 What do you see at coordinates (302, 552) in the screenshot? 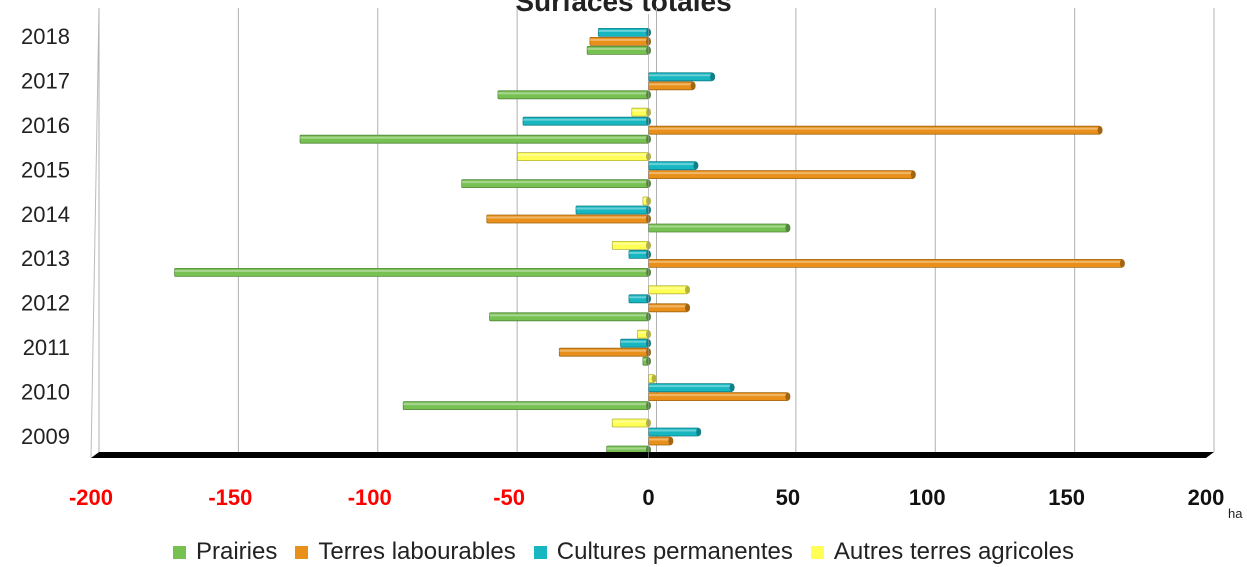
I see `legend-swatch` at bounding box center [302, 552].